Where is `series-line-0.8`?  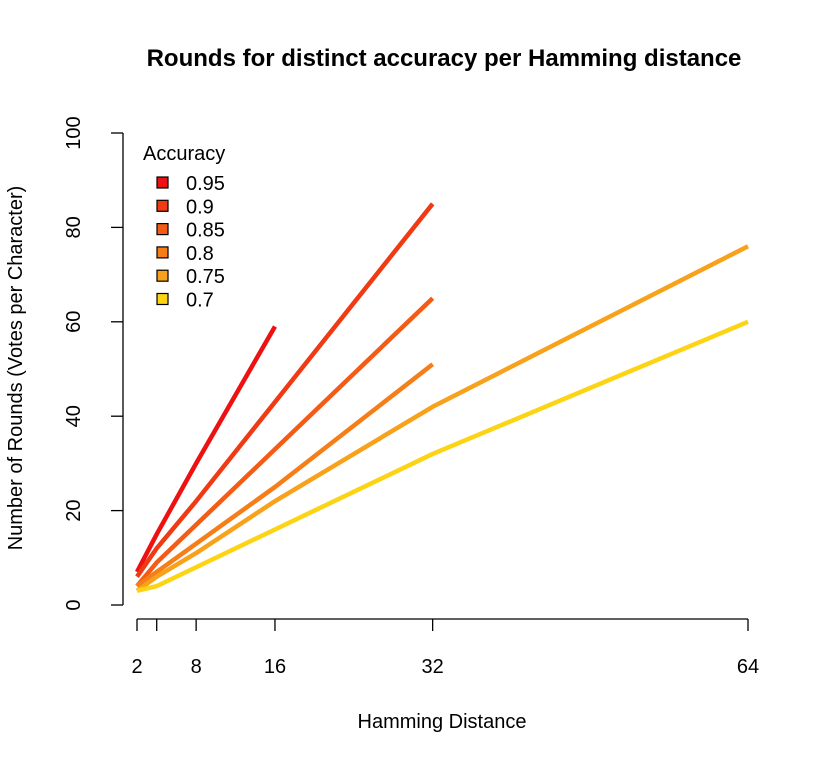 series-line-0.8 is located at coordinates (285, 475).